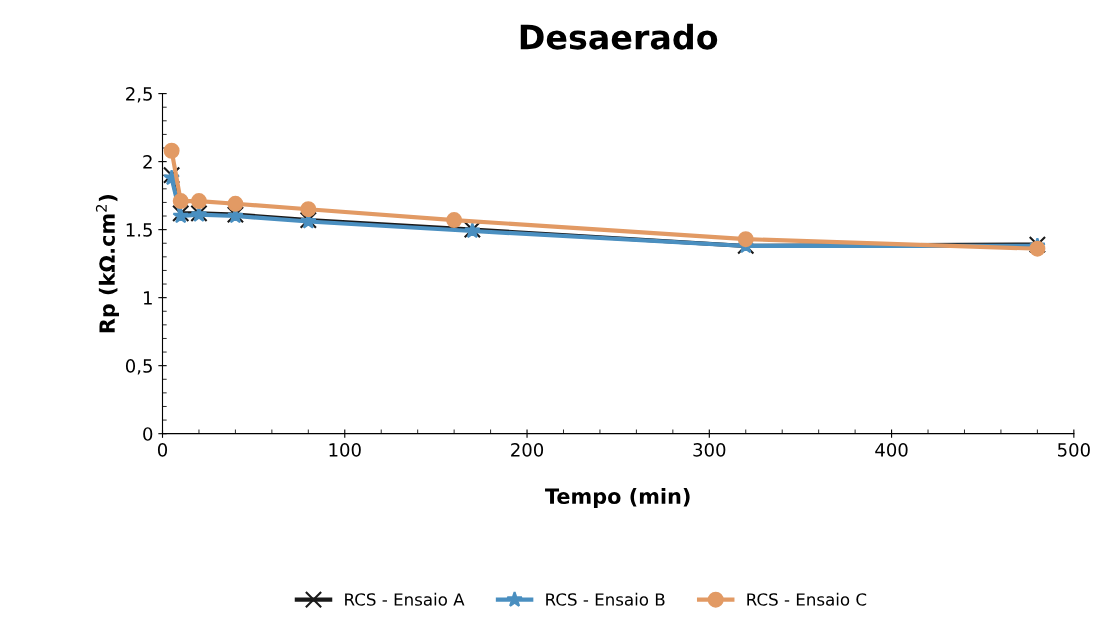  What do you see at coordinates (147, 298) in the screenshot?
I see `y-tick-label: 1` at bounding box center [147, 298].